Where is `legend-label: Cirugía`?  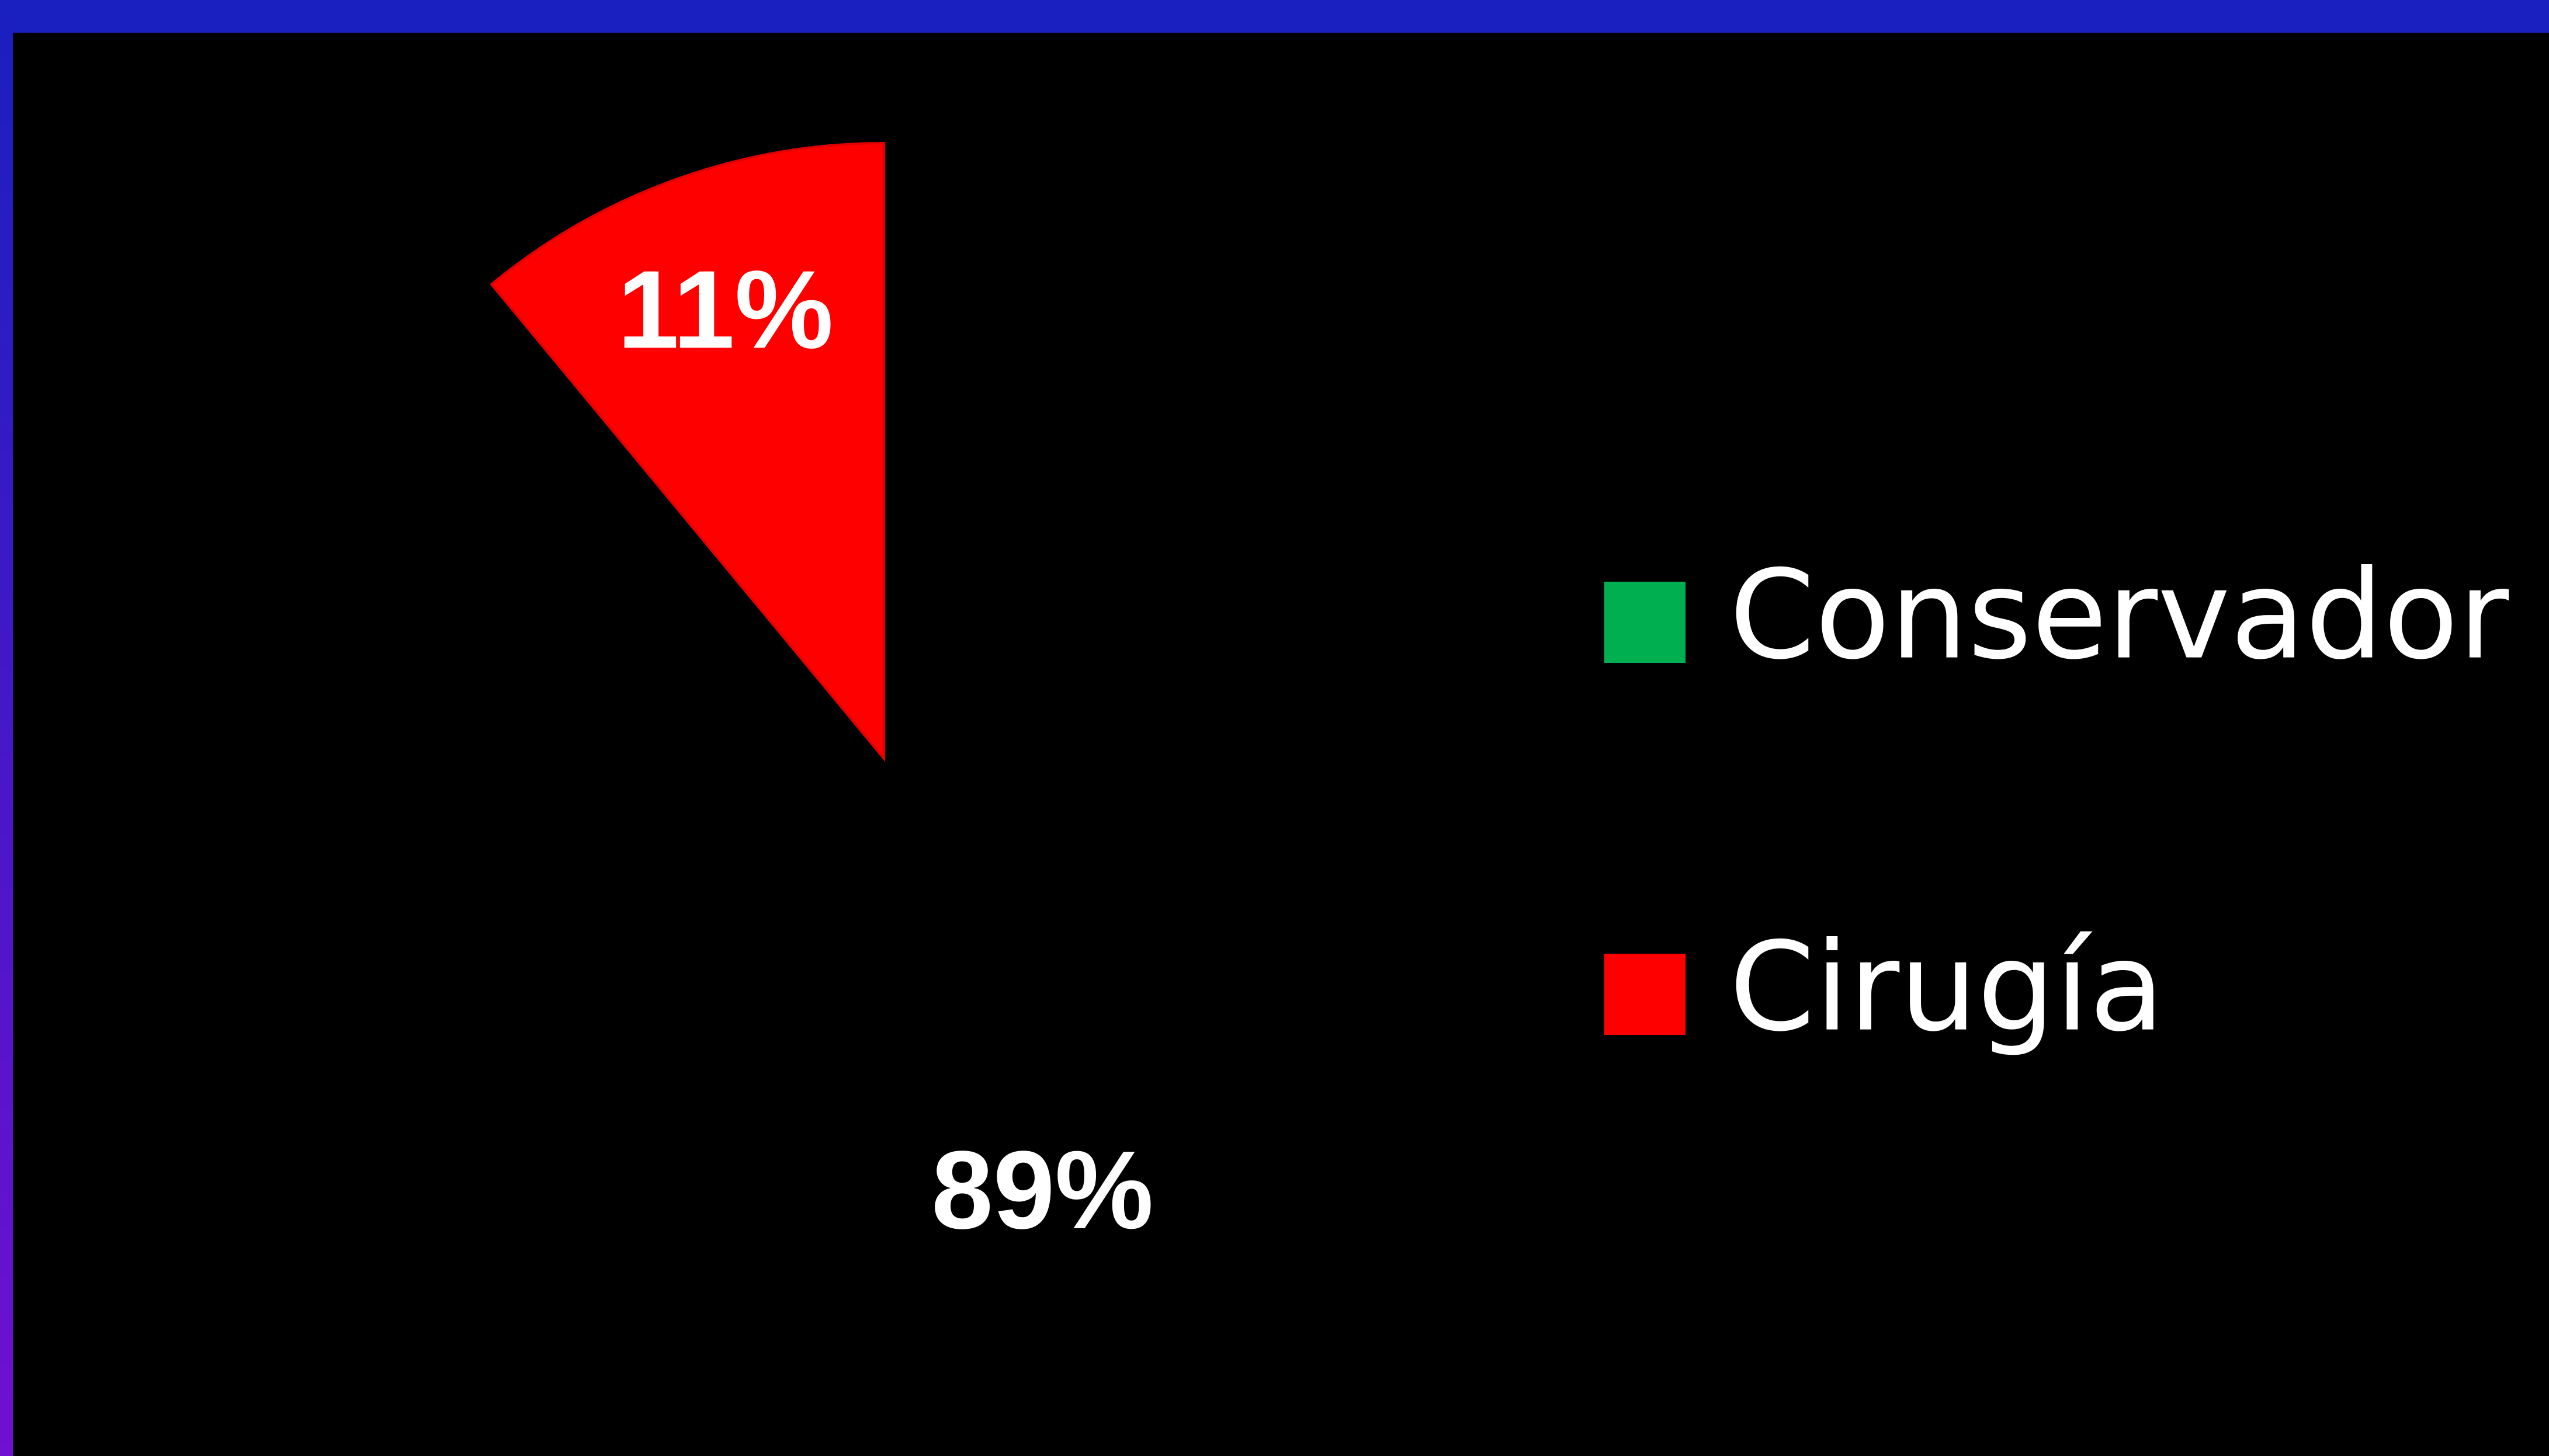 legend-label: Cirugía is located at coordinates (1947, 987).